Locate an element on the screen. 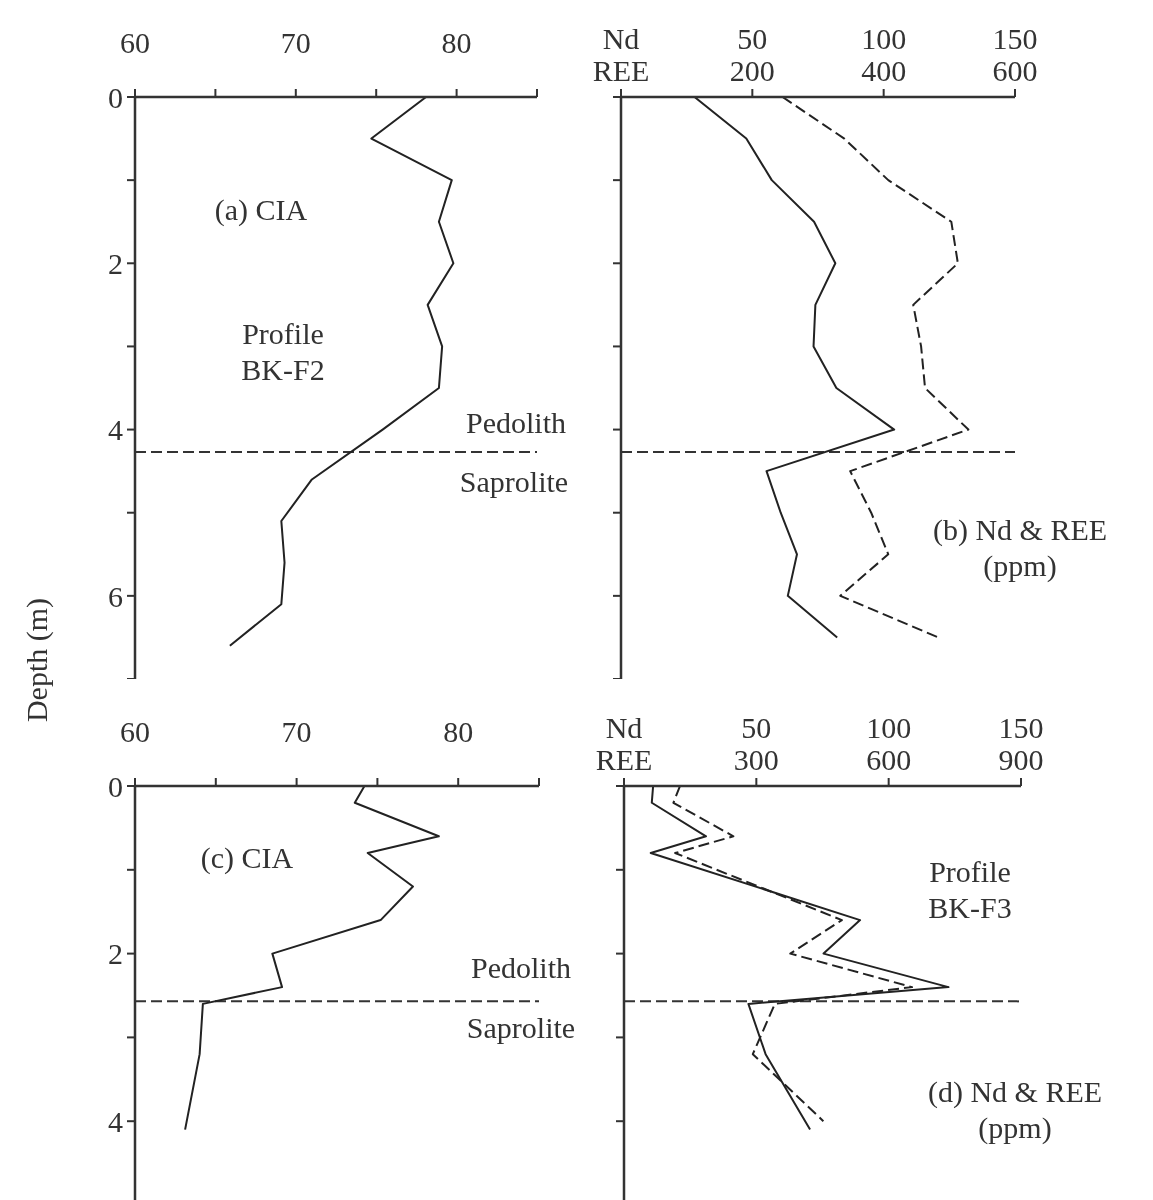 The height and width of the screenshot is (1200, 1153). annotation: (d) Nd & REE (ppm) is located at coordinates (1015, 1110).